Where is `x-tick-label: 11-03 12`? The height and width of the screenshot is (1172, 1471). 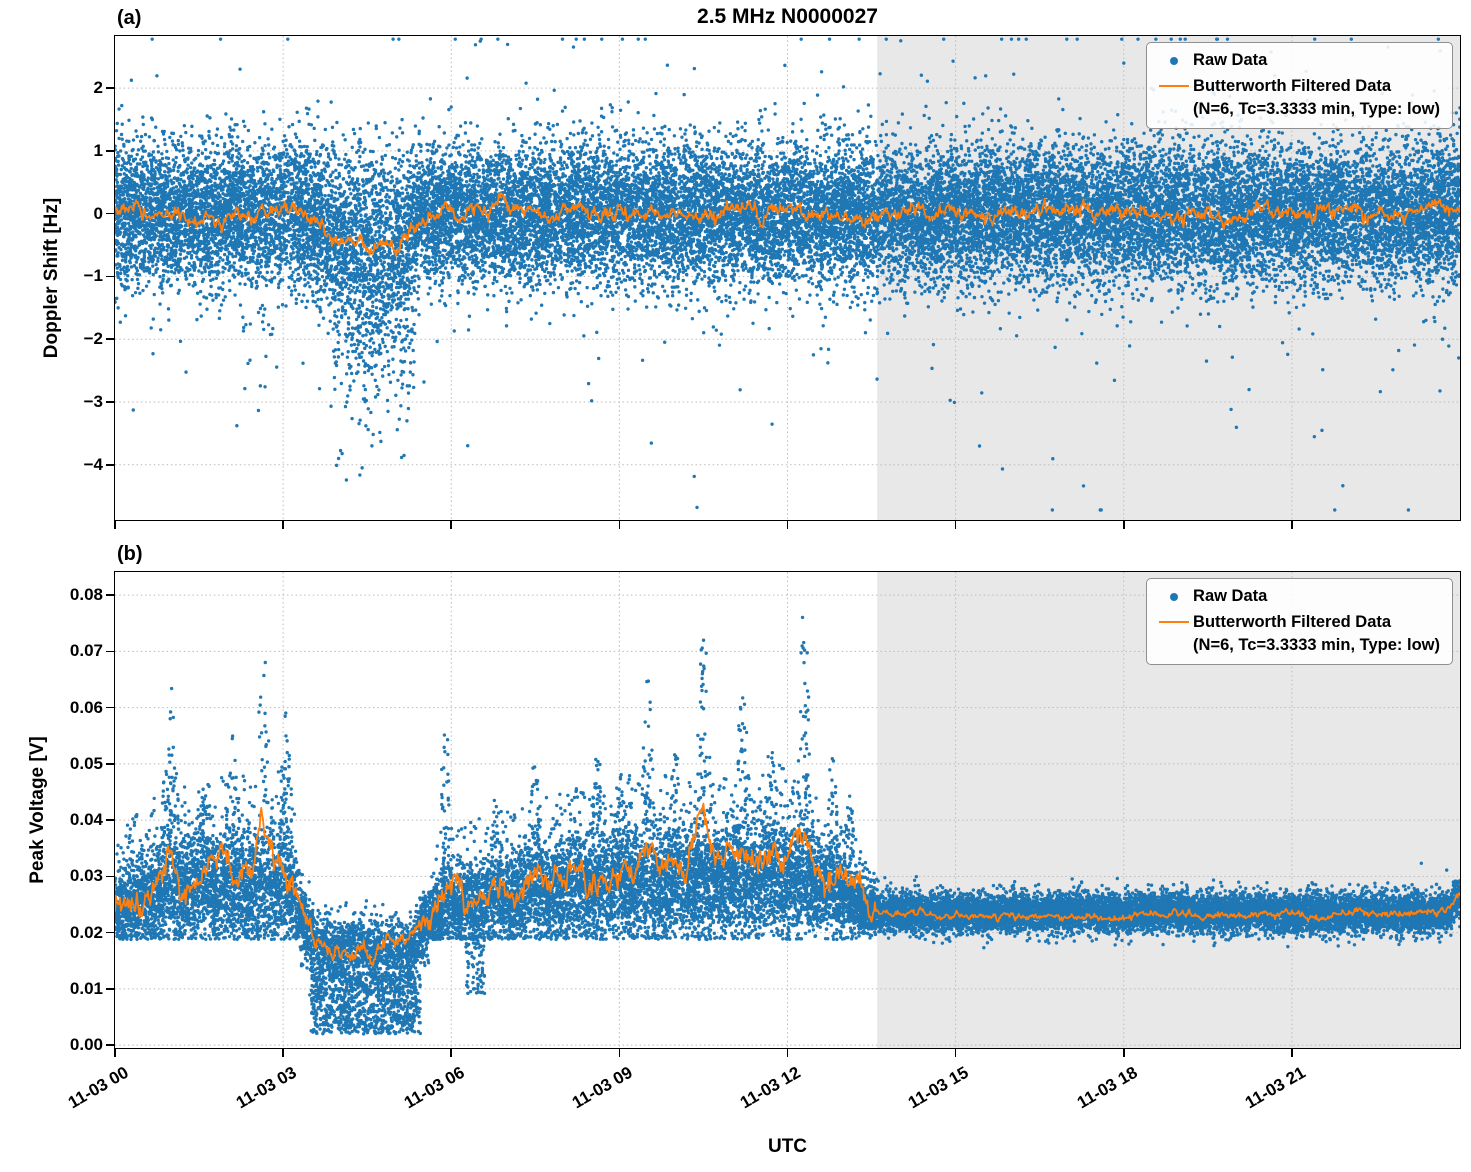 x-tick-label: 11-03 12 is located at coordinates (770, 1087).